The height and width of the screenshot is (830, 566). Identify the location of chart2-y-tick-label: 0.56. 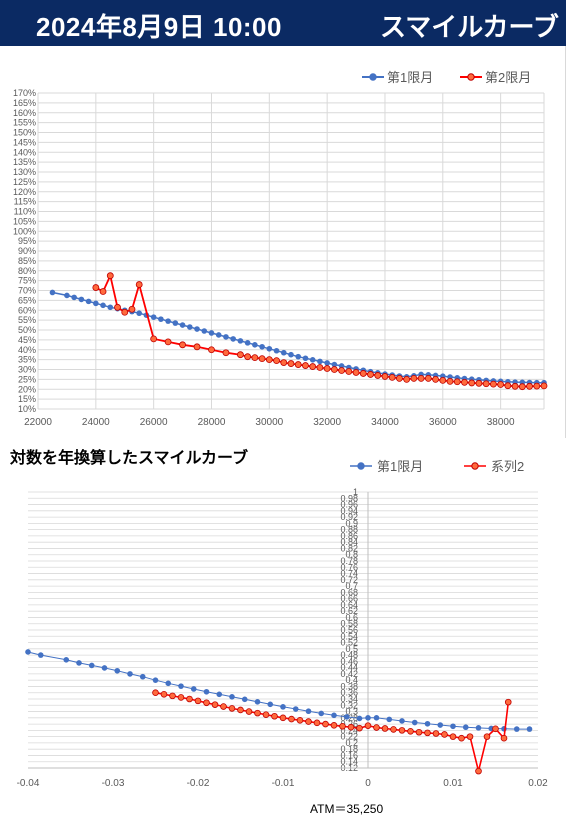
(349, 630).